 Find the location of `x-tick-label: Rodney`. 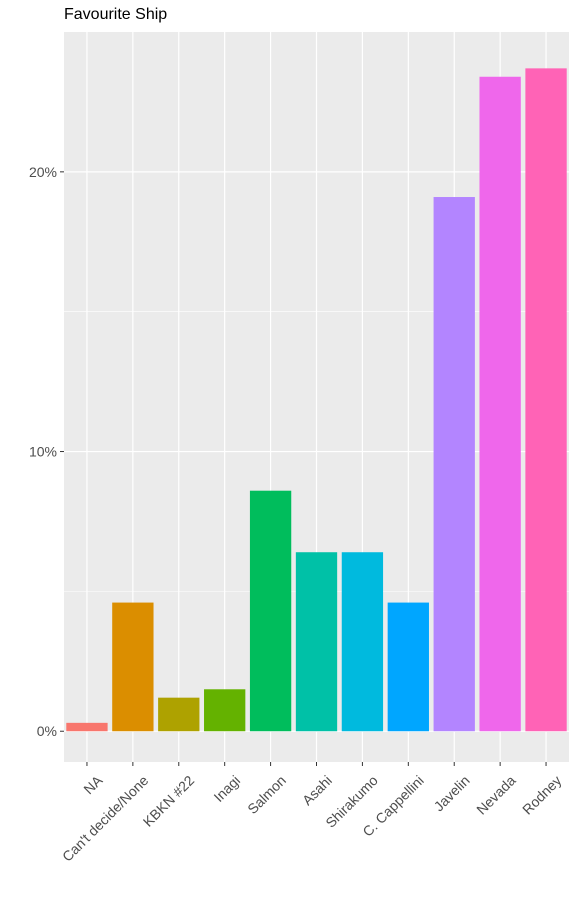

x-tick-label: Rodney is located at coordinates (541, 794).